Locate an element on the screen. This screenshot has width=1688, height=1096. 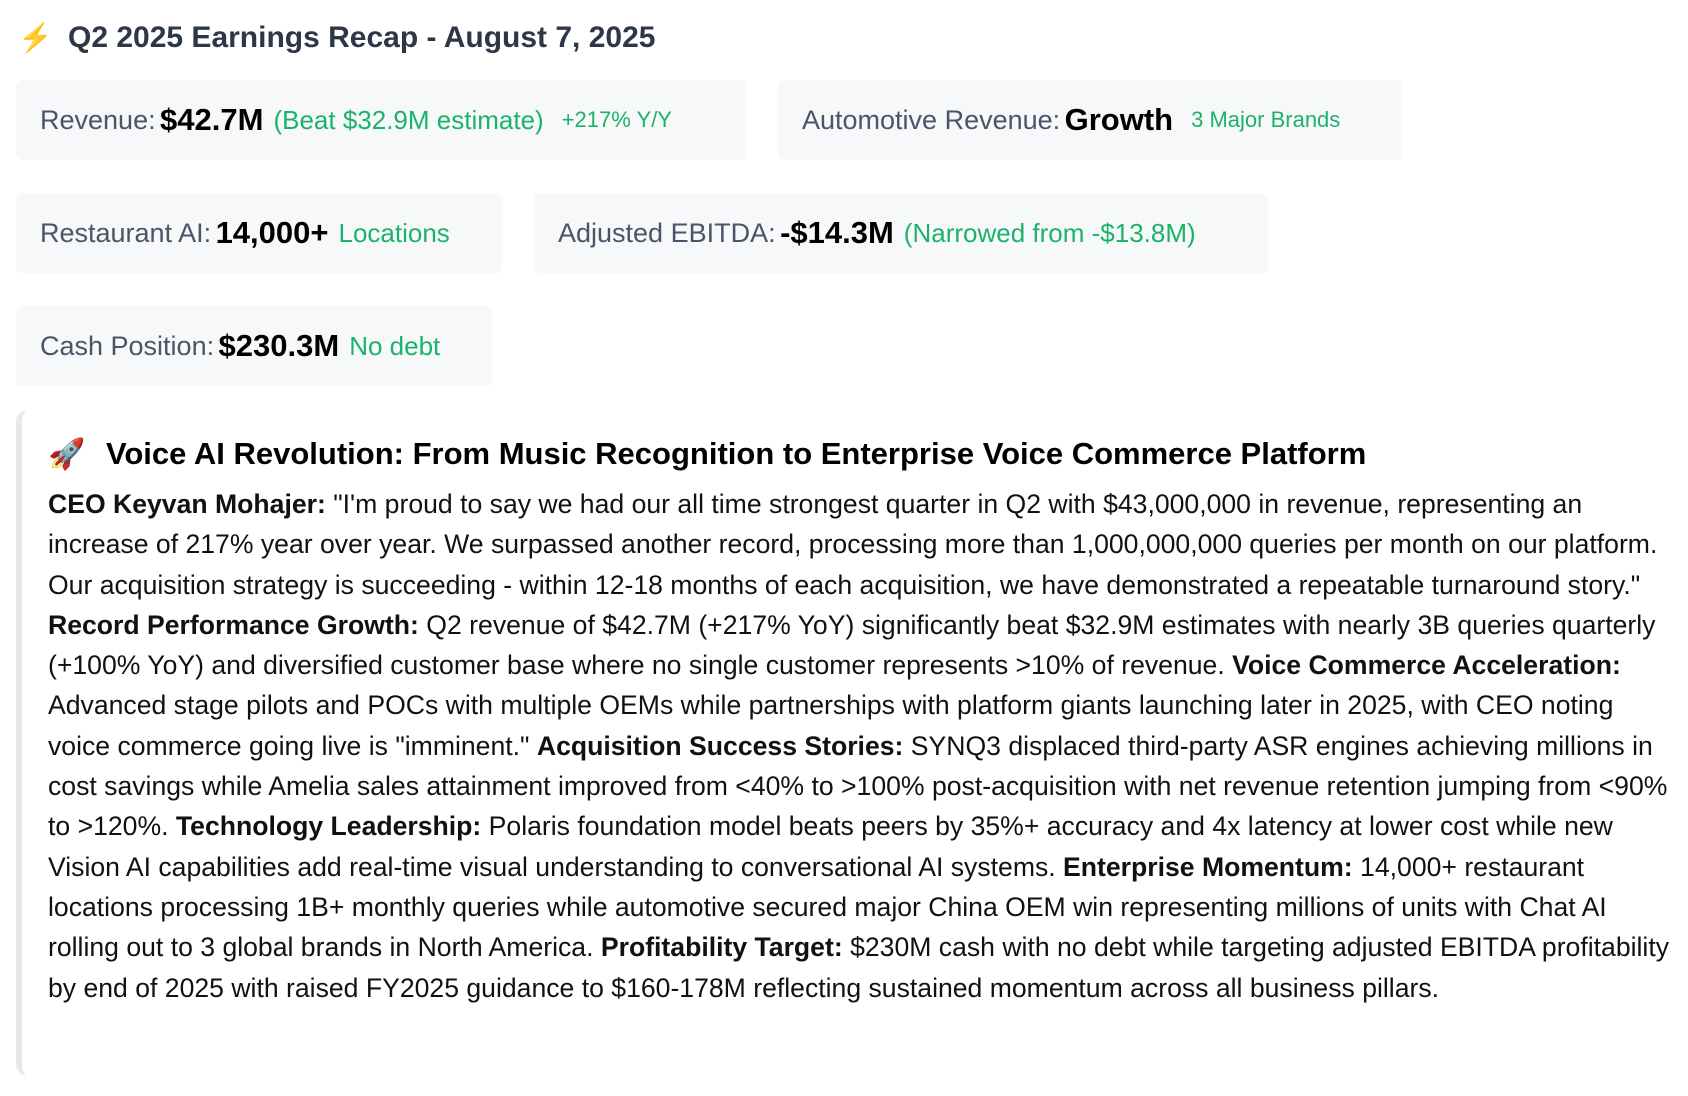
paragraph-heading: Acquisition Success Stories: is located at coordinates (720, 745).